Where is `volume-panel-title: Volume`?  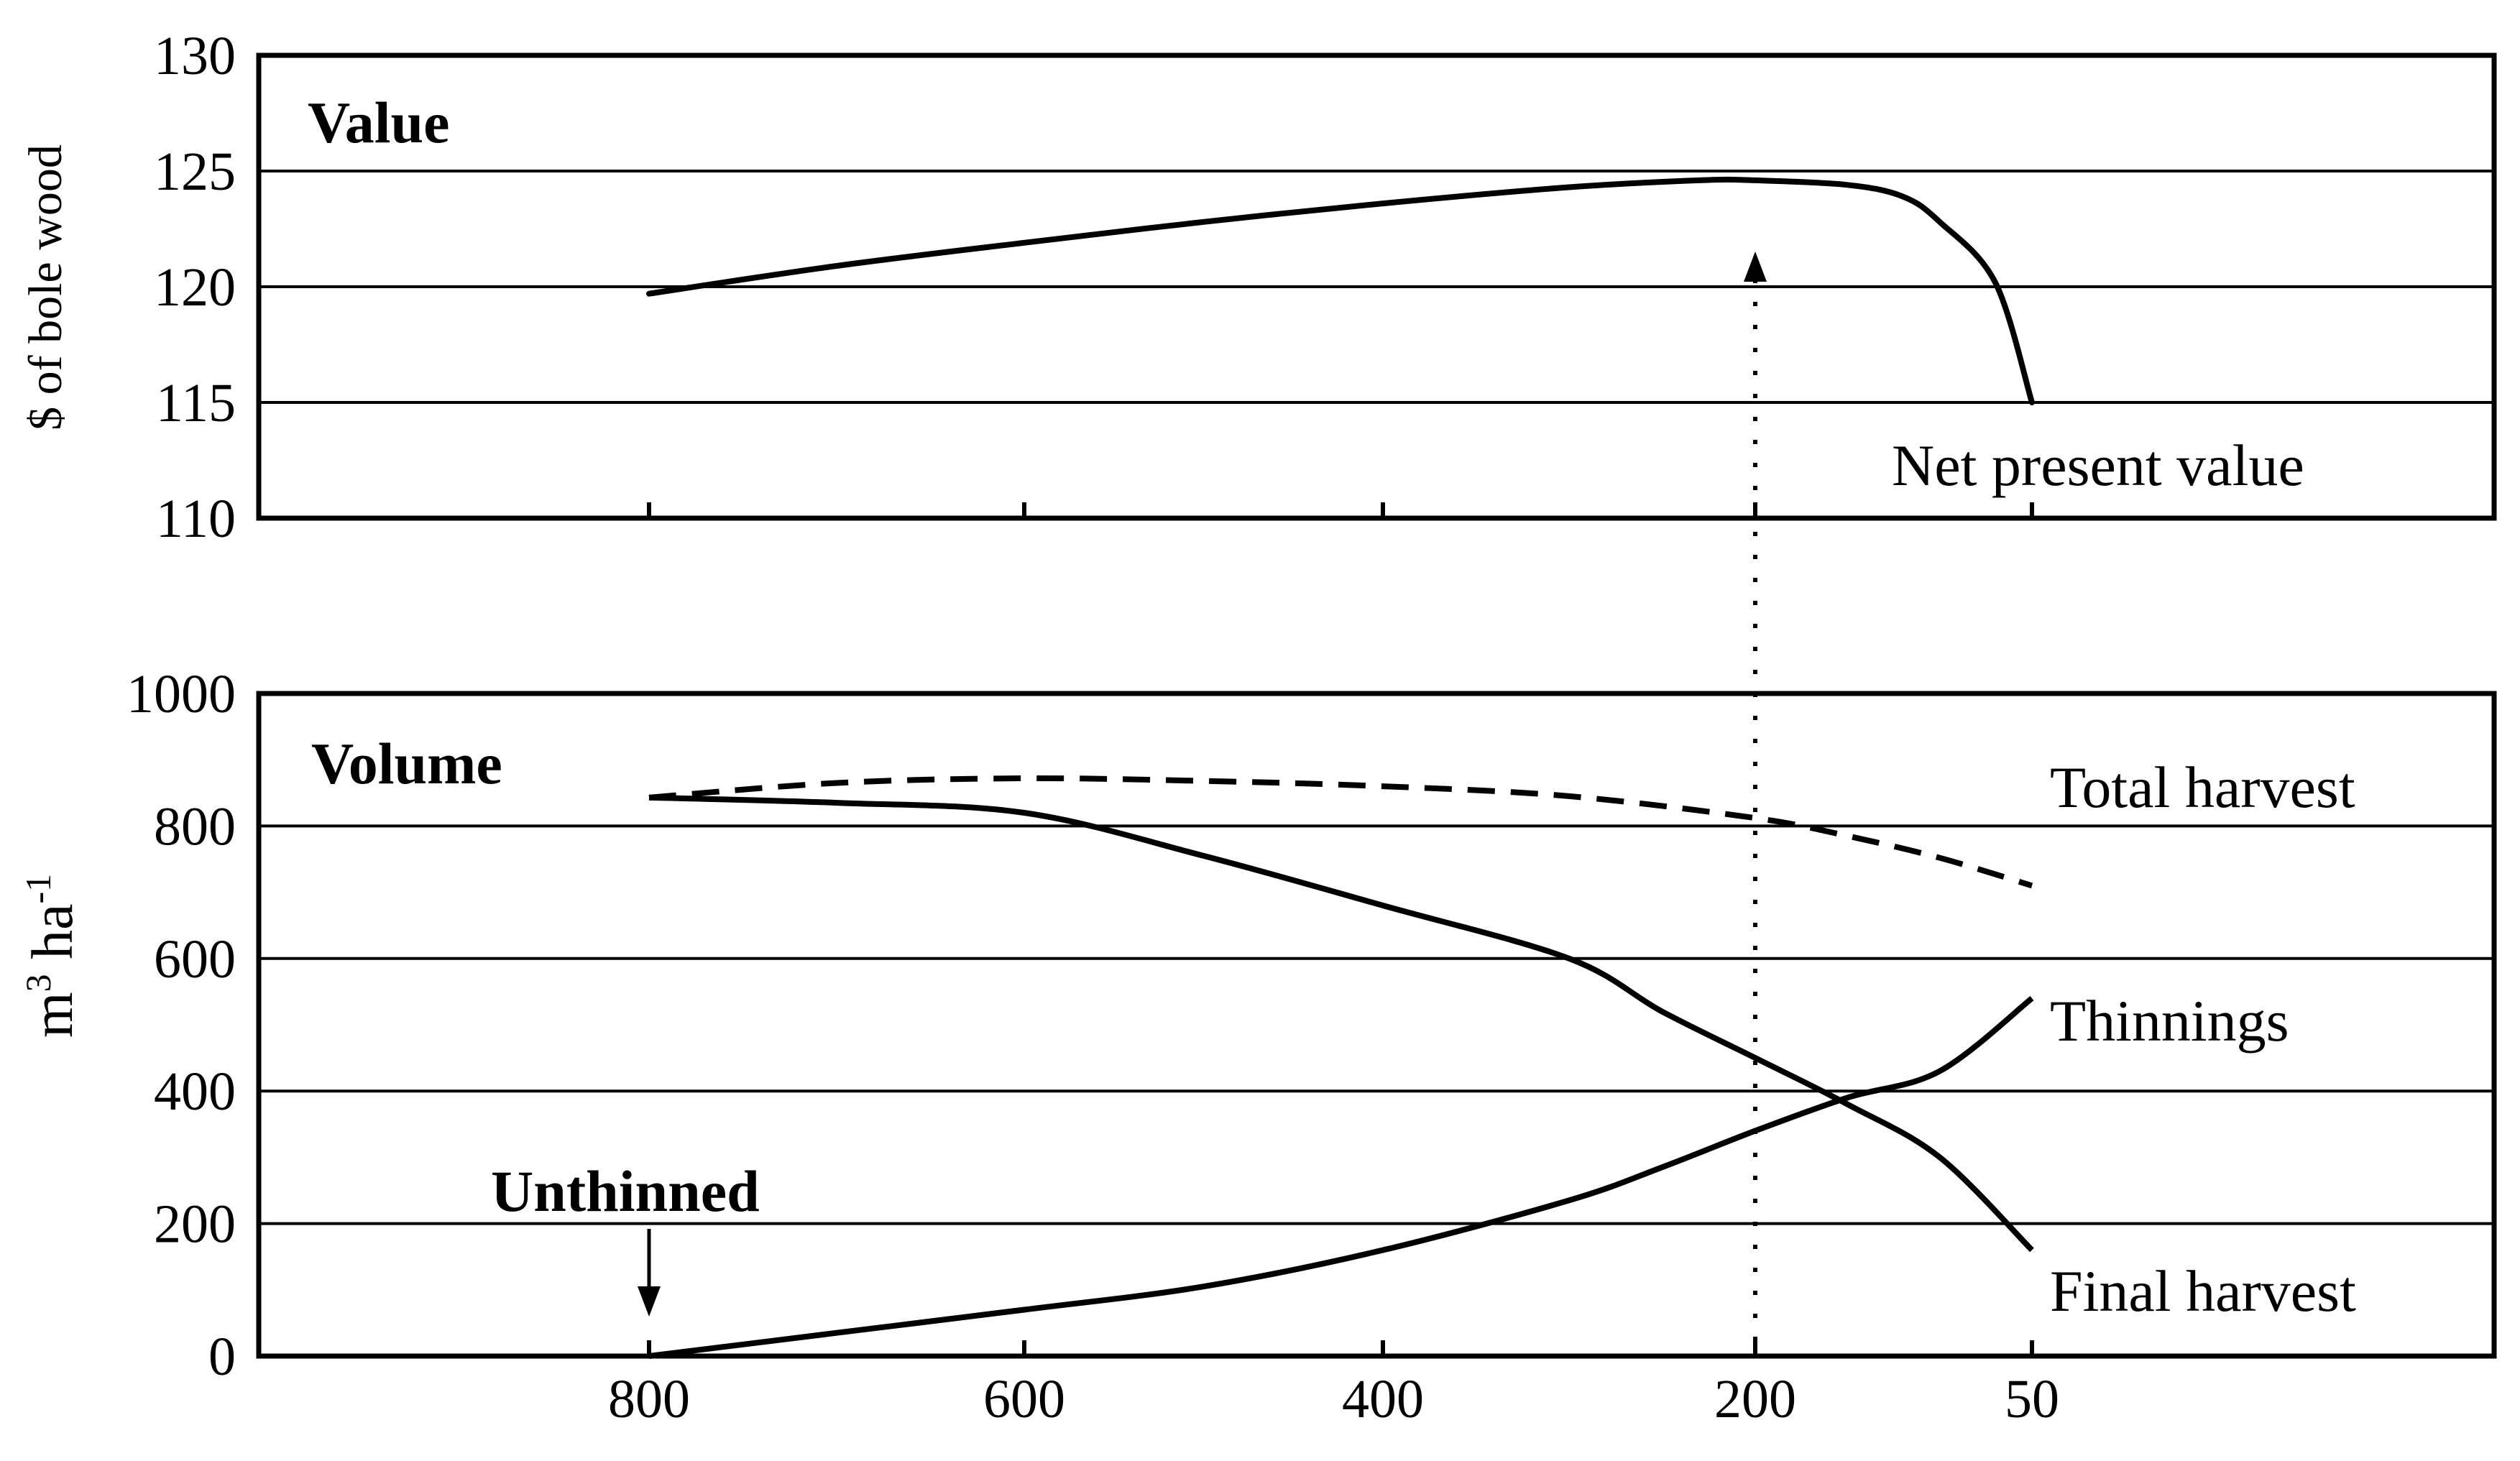
volume-panel-title: Volume is located at coordinates (406, 764).